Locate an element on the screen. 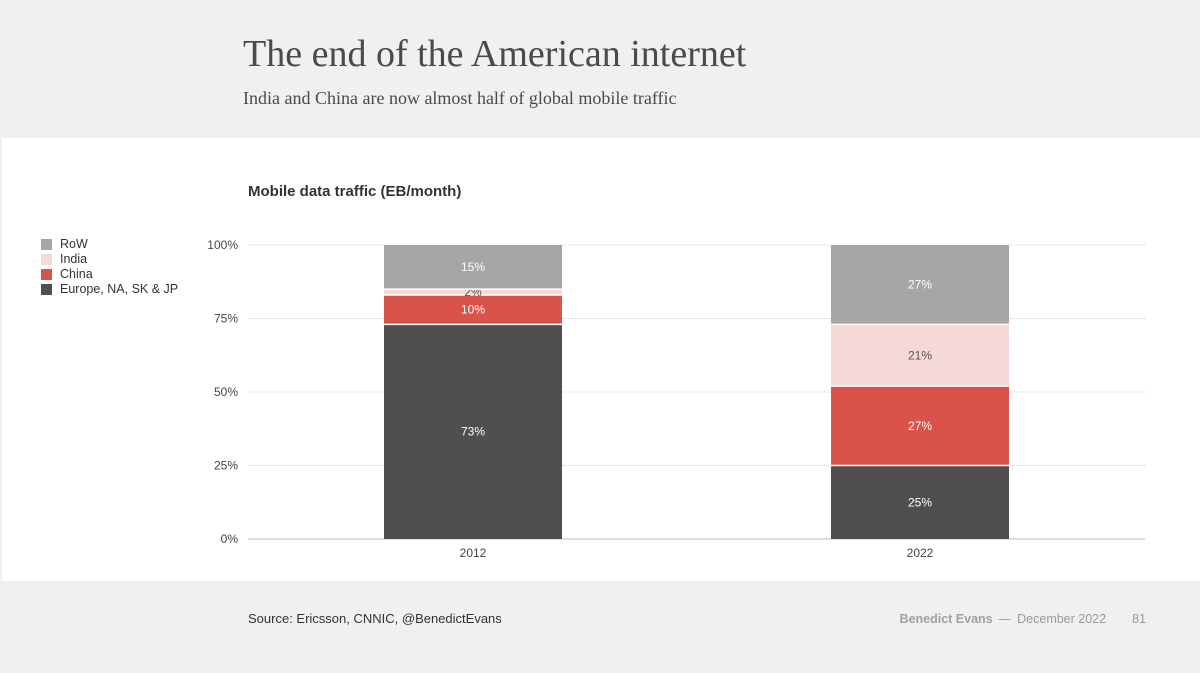  bar-2022-europe-na-sk-jp is located at coordinates (920, 502).